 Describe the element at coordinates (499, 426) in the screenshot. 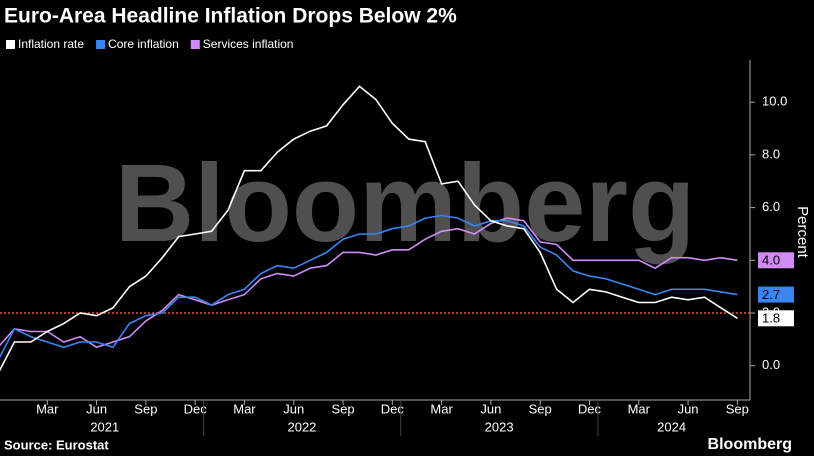

I see `year-label: 2023` at that location.